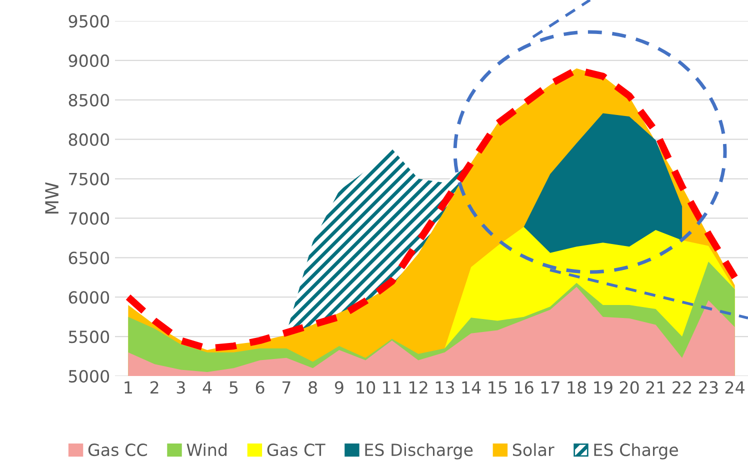 This screenshot has height=472, width=748. Describe the element at coordinates (89, 179) in the screenshot. I see `y-tick-label: 7500` at that location.